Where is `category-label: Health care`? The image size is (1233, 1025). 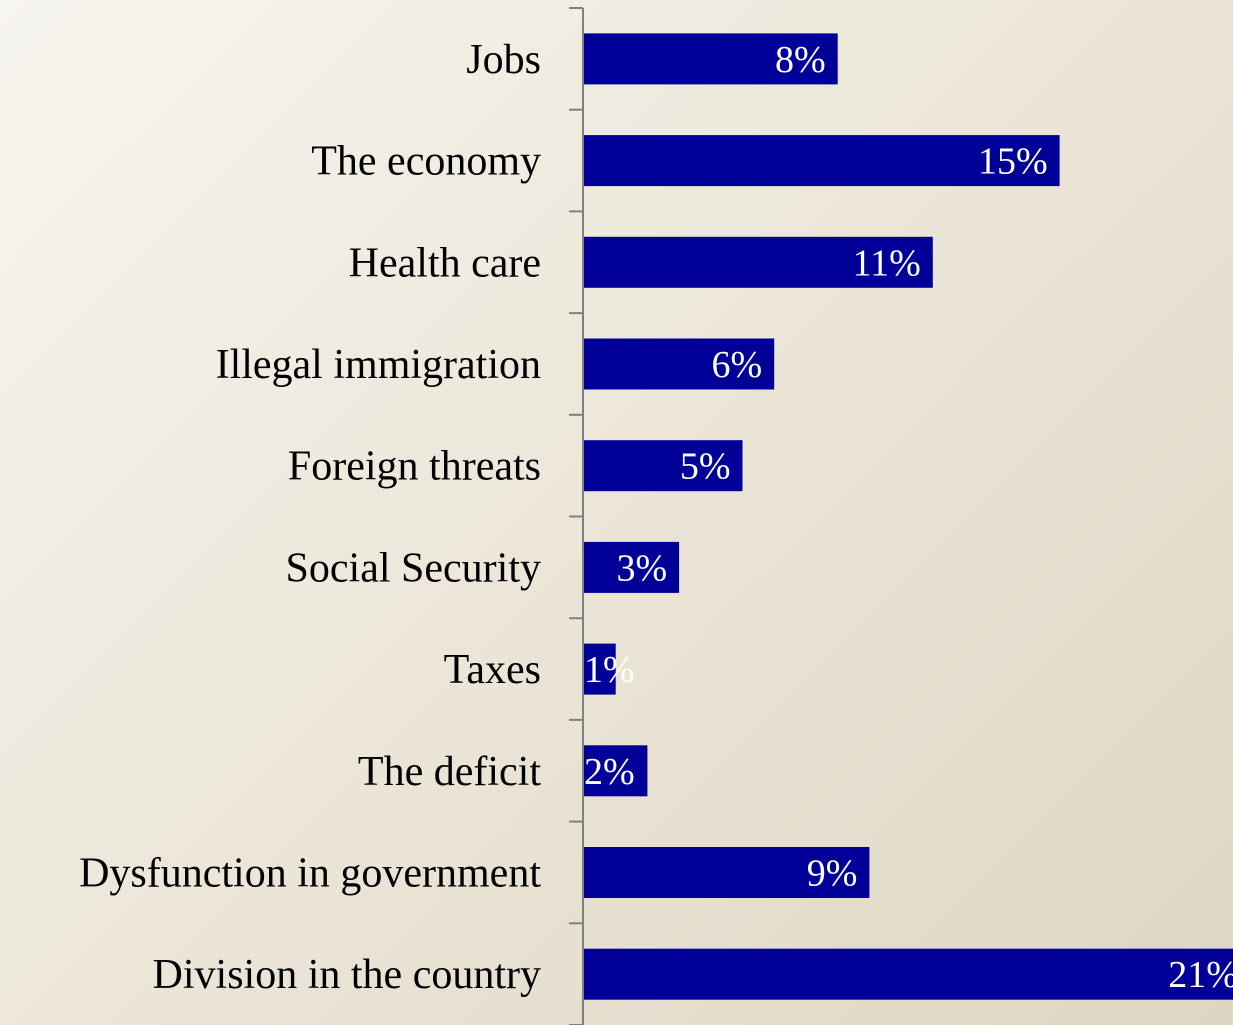
category-label: Health care is located at coordinates (445, 263).